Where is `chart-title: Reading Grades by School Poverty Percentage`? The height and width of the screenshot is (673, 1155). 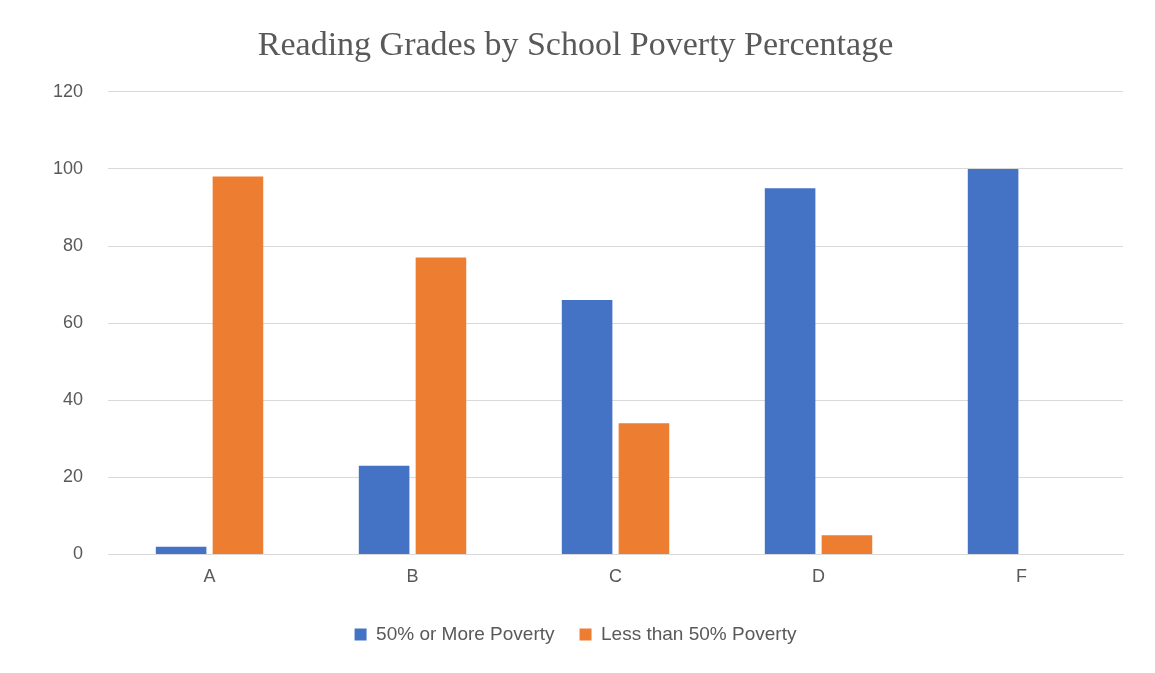 chart-title: Reading Grades by School Poverty Percentage is located at coordinates (575, 44).